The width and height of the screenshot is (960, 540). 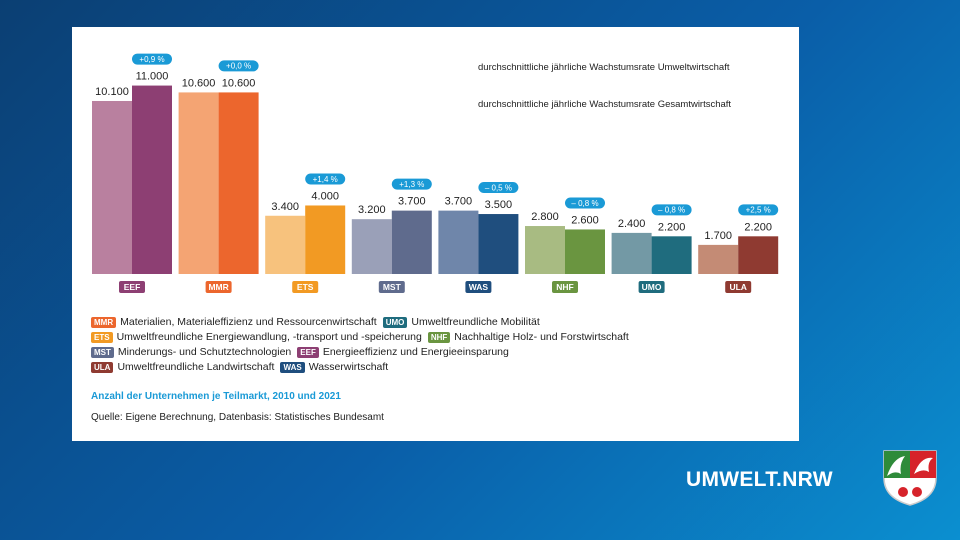 What do you see at coordinates (631, 253) in the screenshot?
I see `bar-2010-umo` at bounding box center [631, 253].